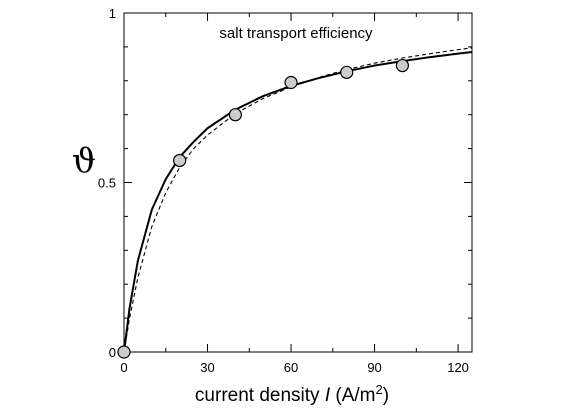 The image size is (581, 411). Describe the element at coordinates (260, 395) in the screenshot. I see `x-axis-label-main: current density` at that location.